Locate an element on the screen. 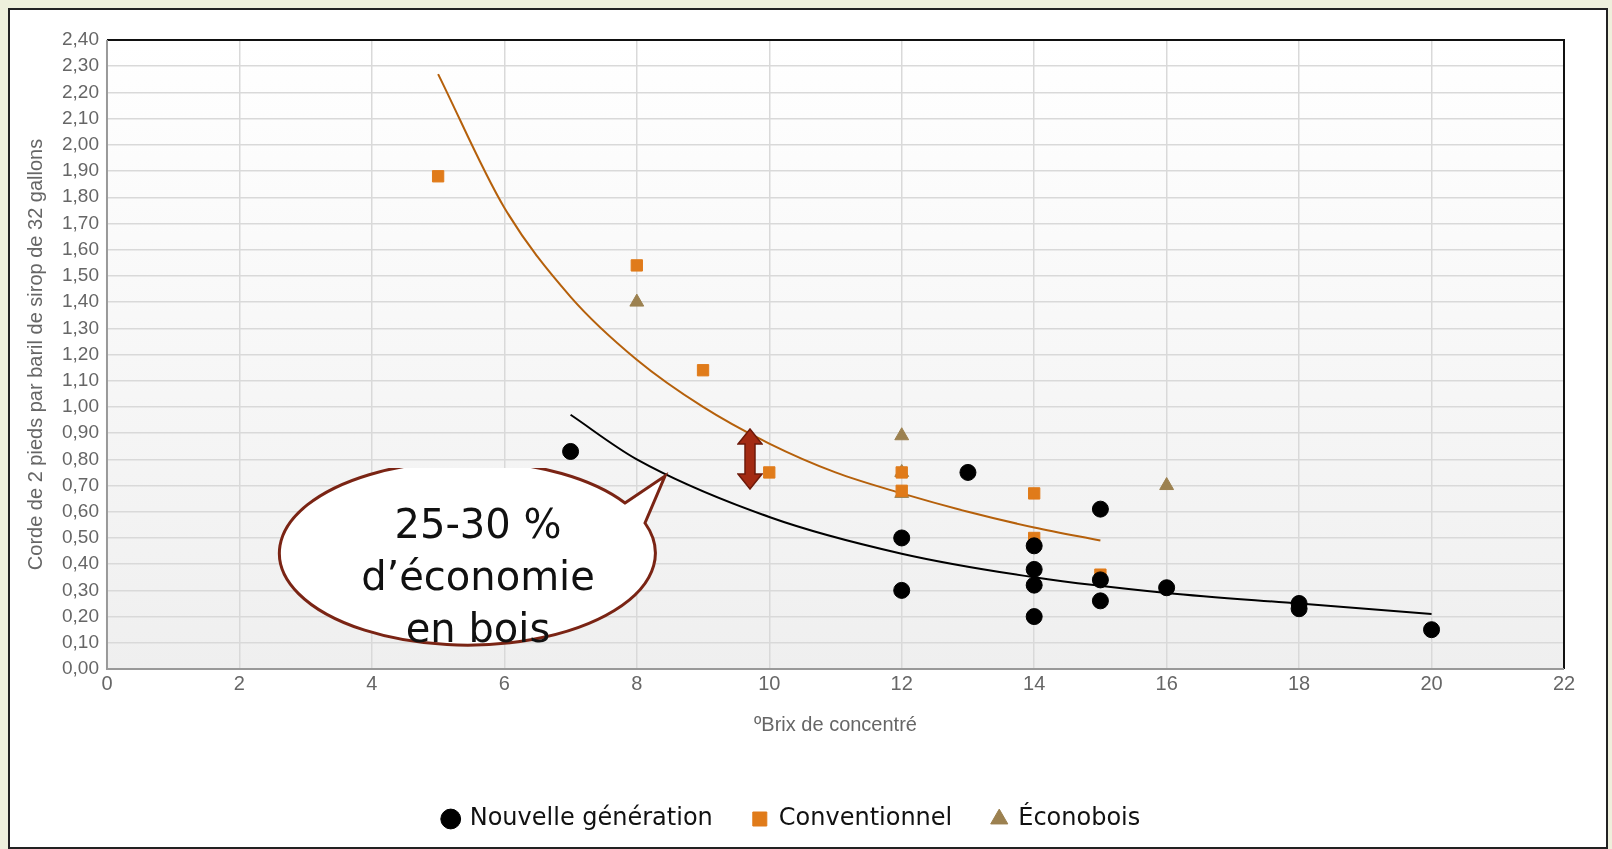 The width and height of the screenshot is (1612, 849). y-tick-label: 0,10 is located at coordinates (80, 642).